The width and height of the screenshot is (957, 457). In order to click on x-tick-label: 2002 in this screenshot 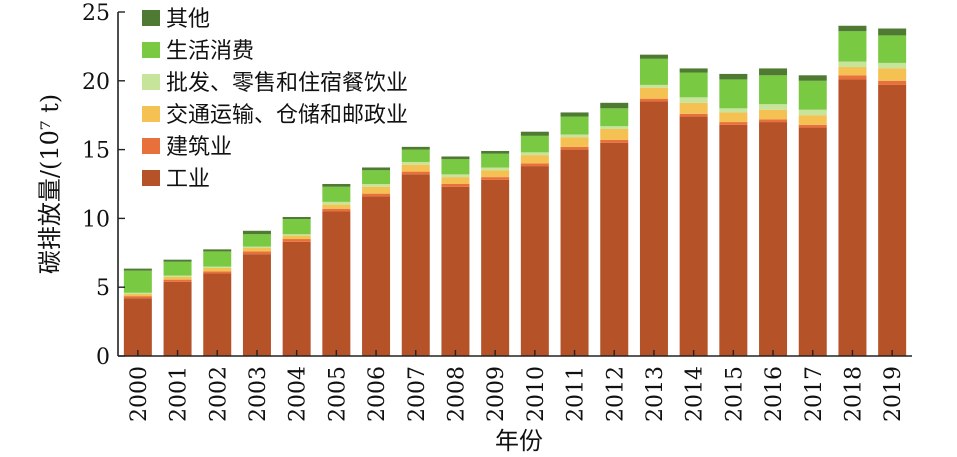, I will do `click(218, 394)`.